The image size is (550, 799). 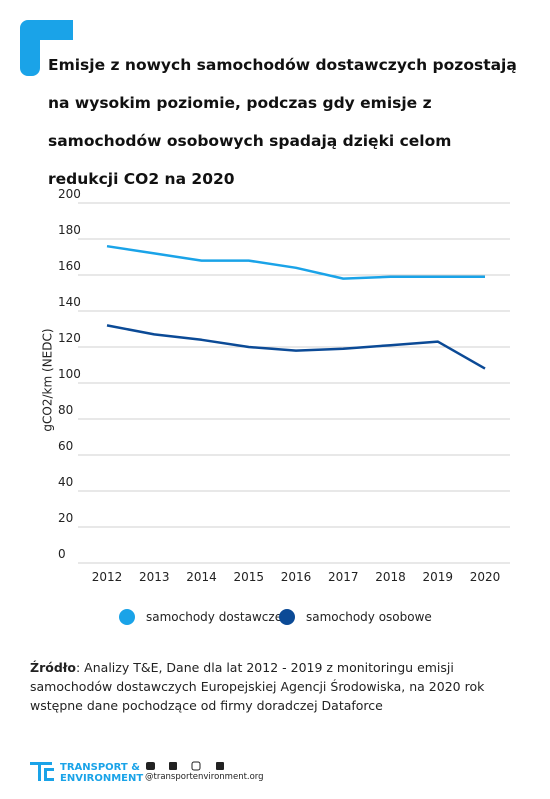 What do you see at coordinates (69, 302) in the screenshot?
I see `y-tick-label: 140` at bounding box center [69, 302].